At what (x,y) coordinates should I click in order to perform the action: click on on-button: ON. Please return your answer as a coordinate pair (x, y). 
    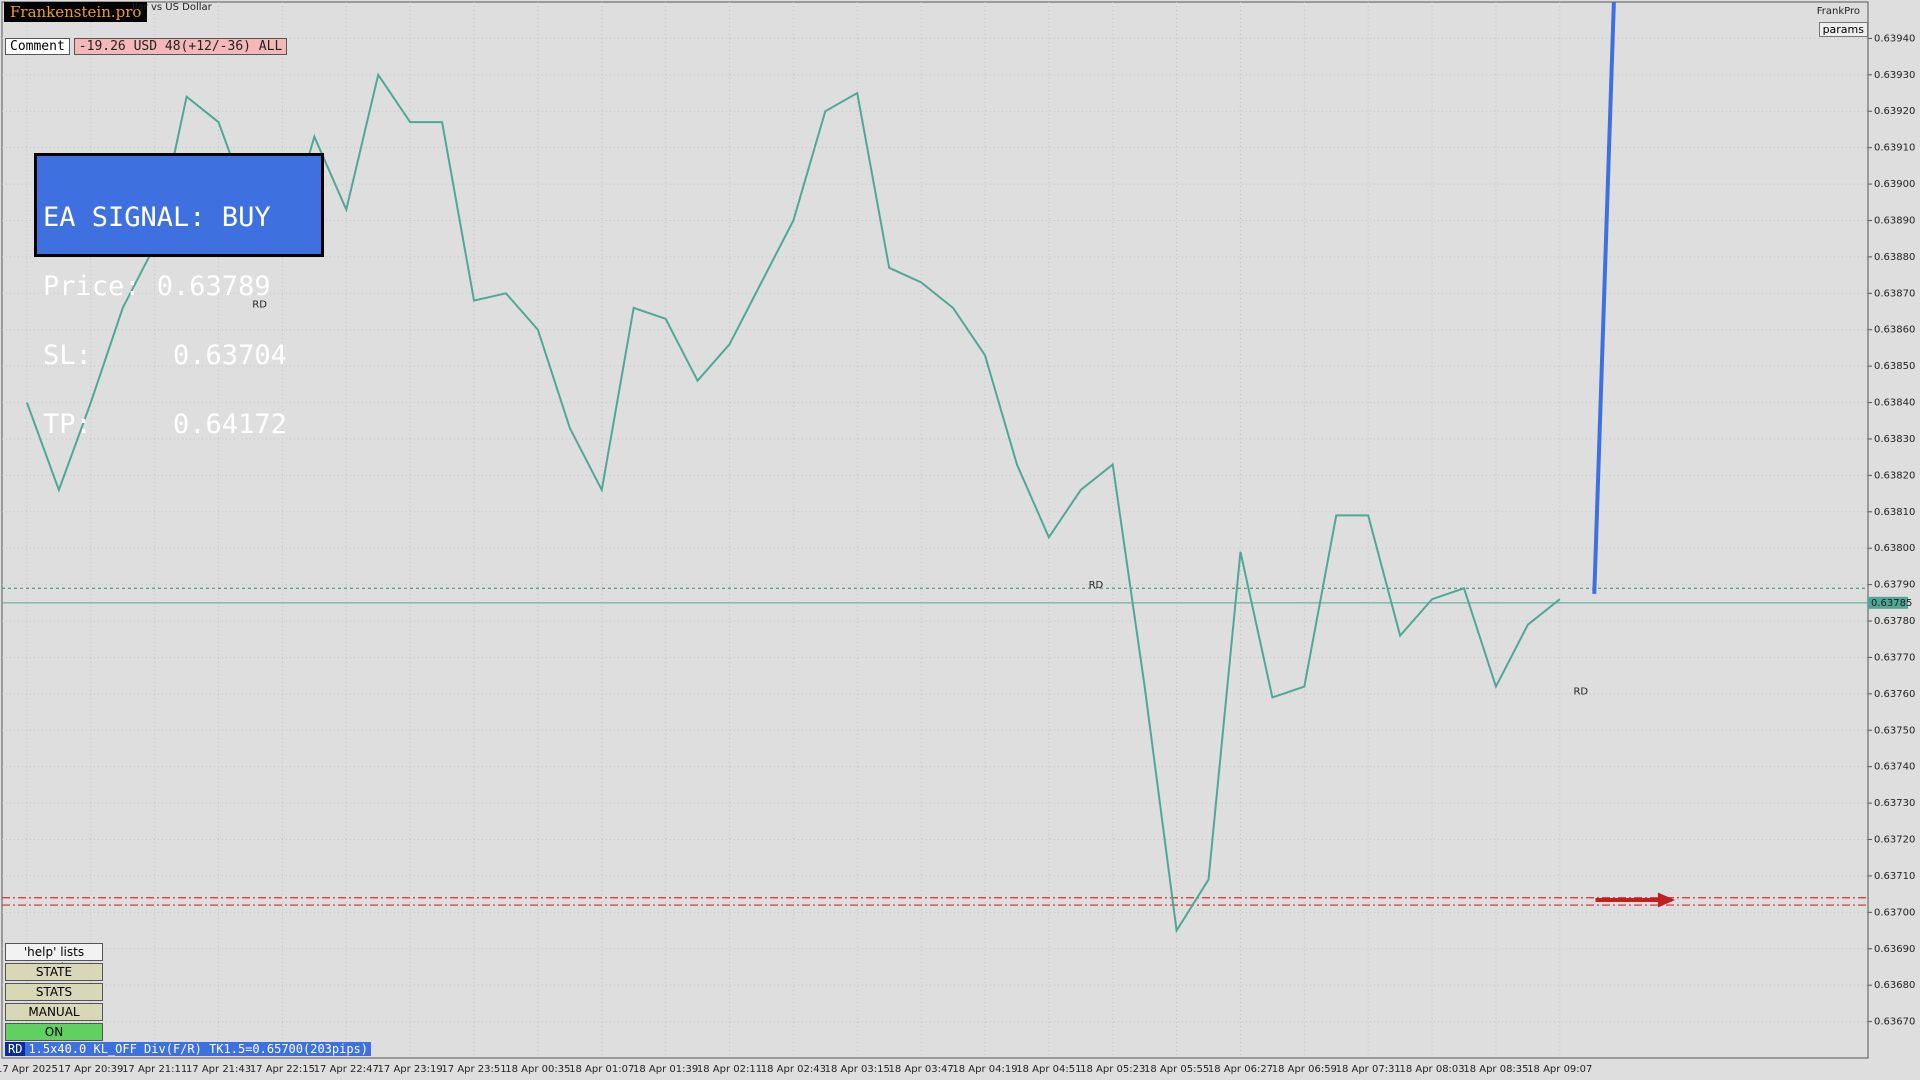
    Looking at the image, I should click on (54, 1032).